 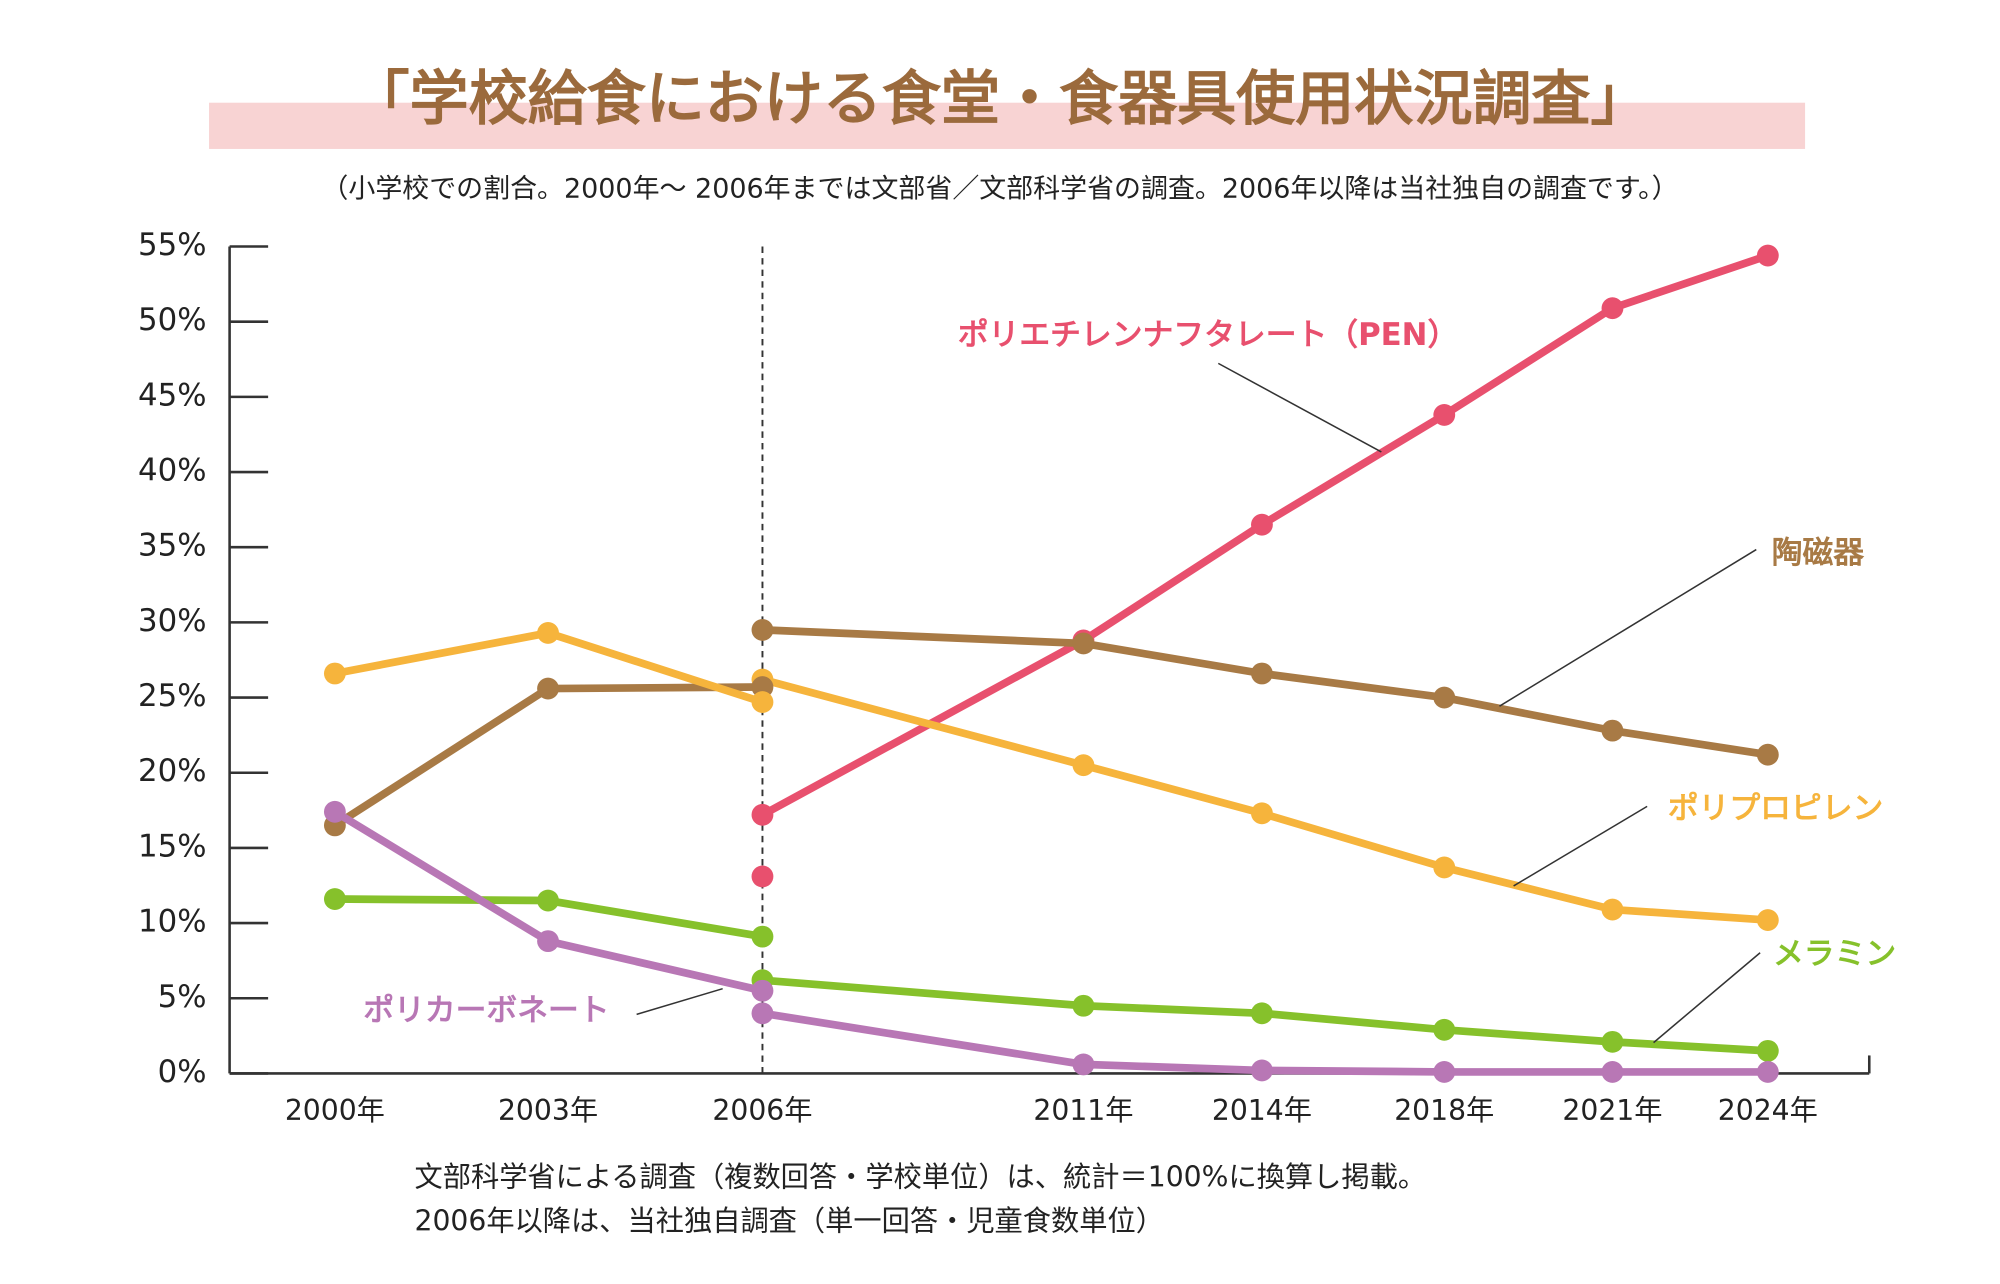 What do you see at coordinates (182, 1072) in the screenshot?
I see `y-tick-label: 0%` at bounding box center [182, 1072].